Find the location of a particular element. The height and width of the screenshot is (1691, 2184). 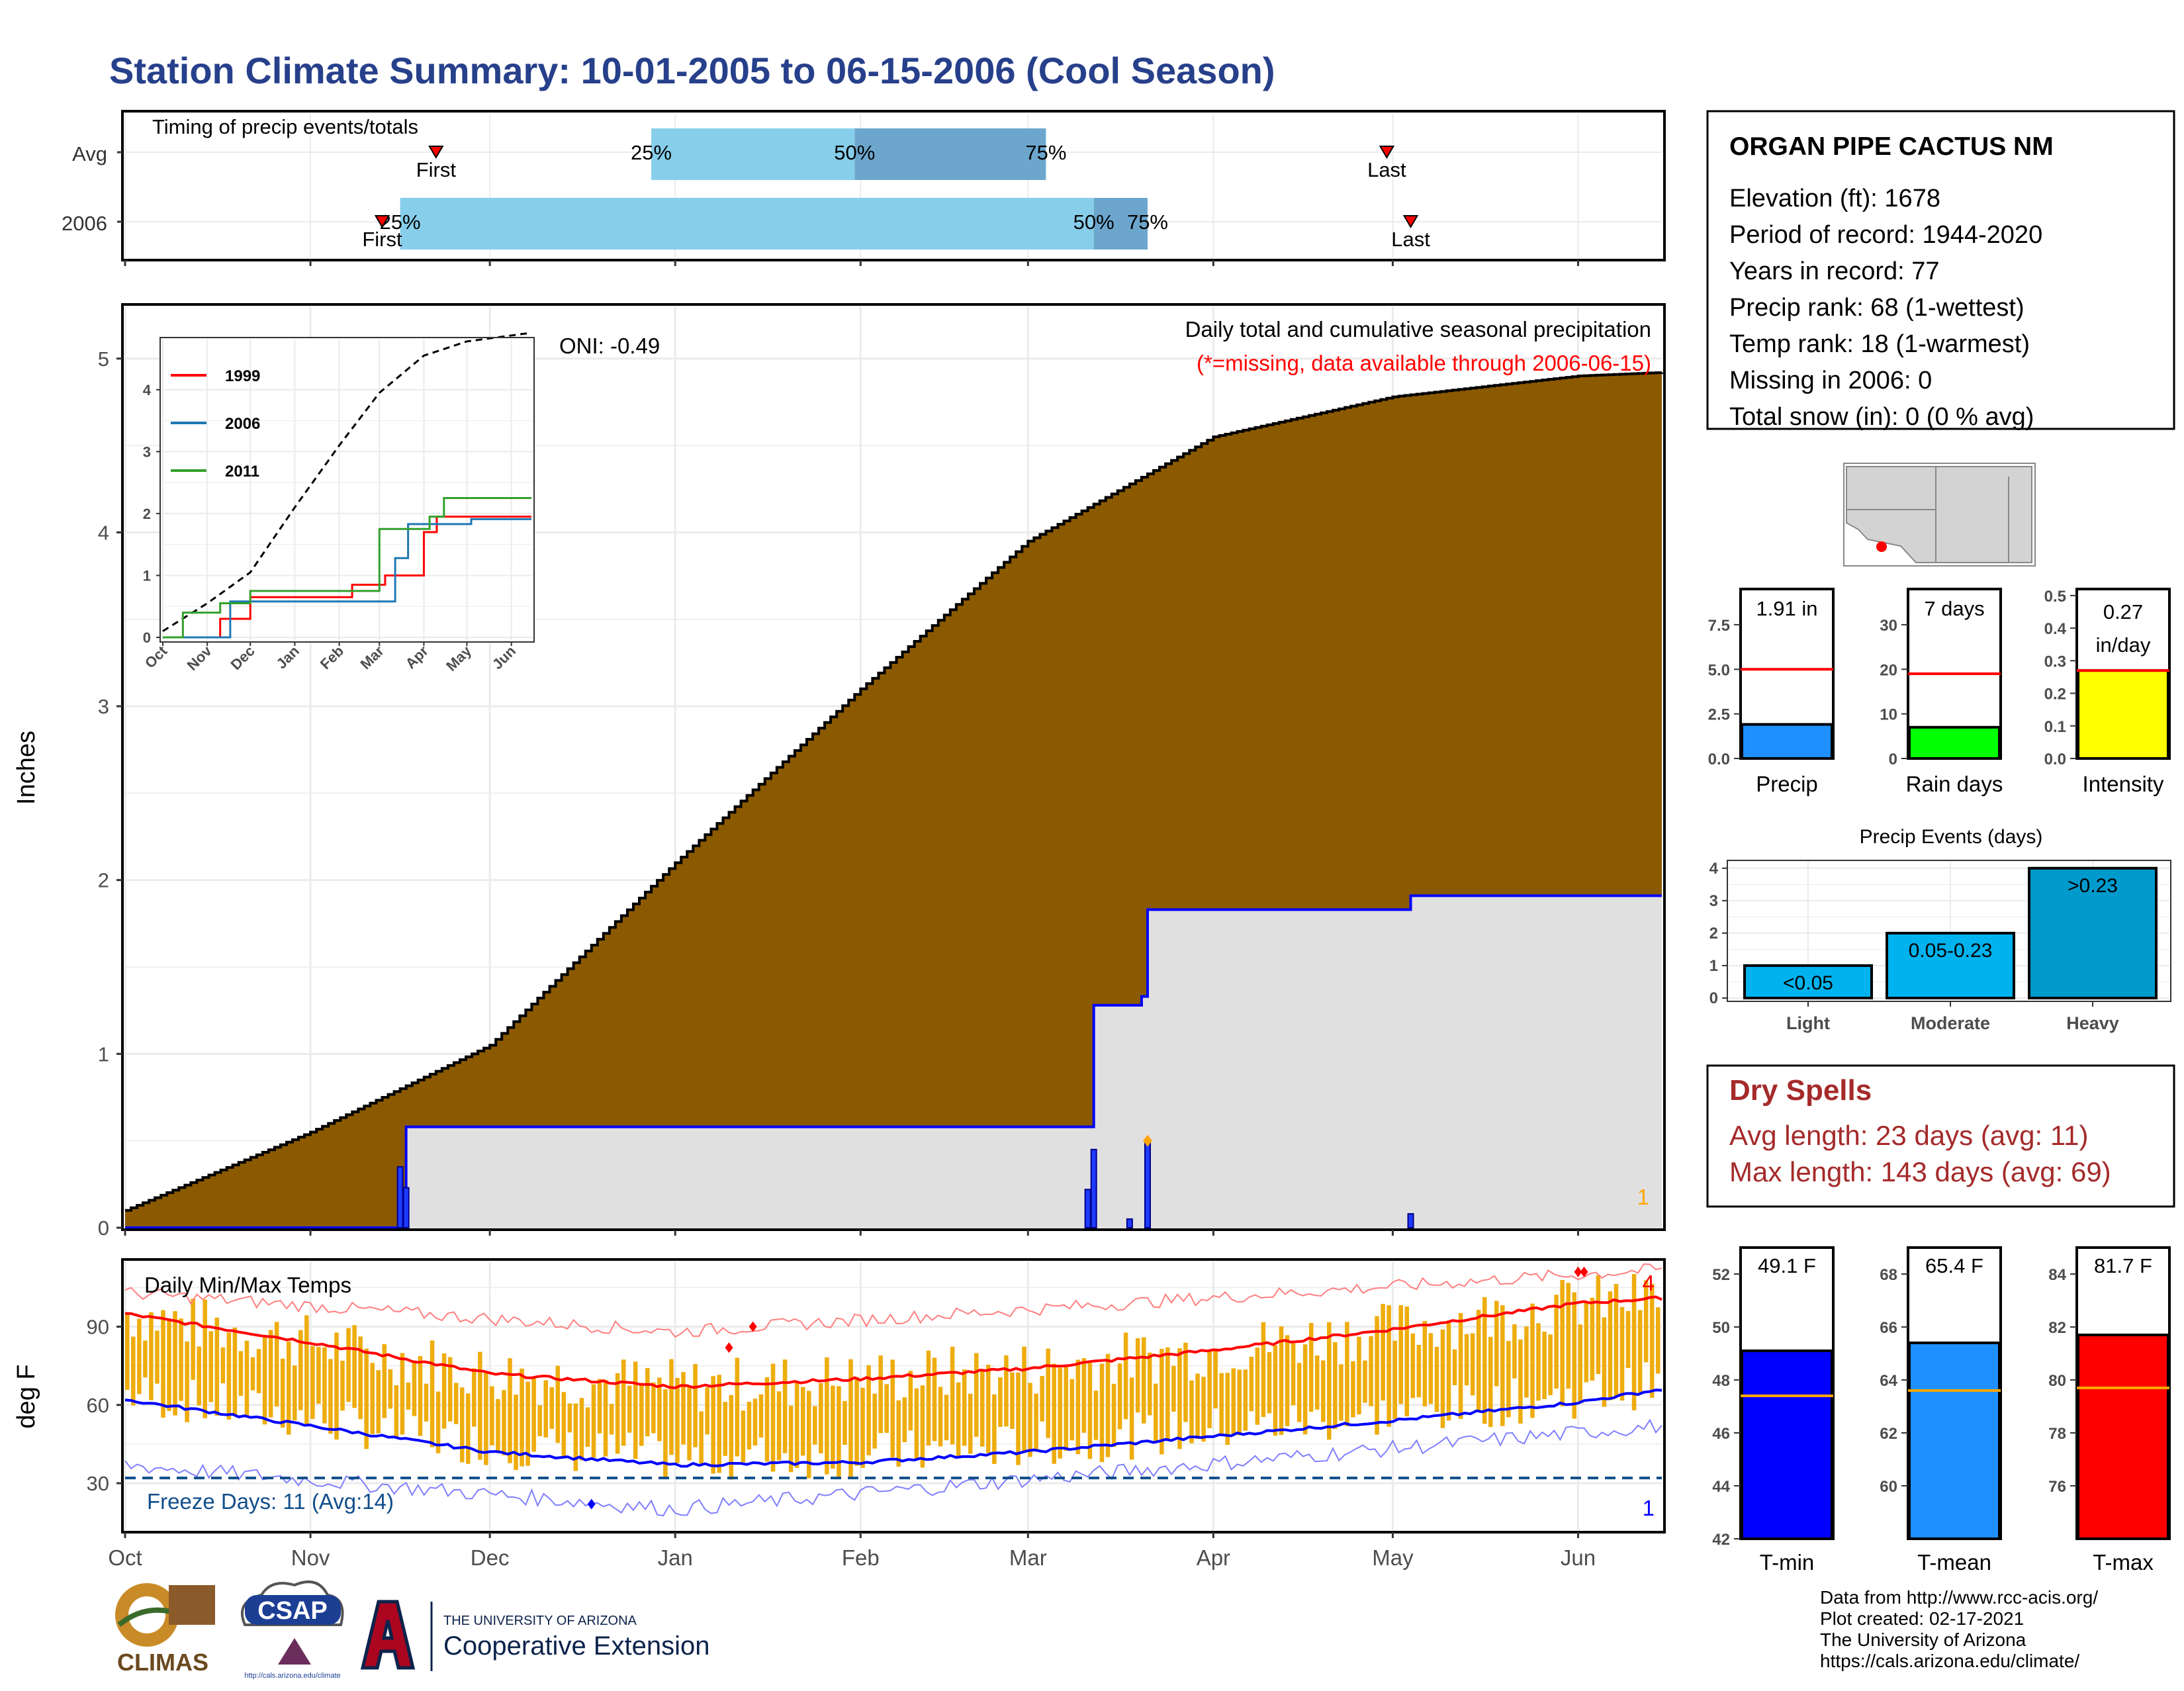

gauge-tick-label: 0.3 is located at coordinates (2055, 661).